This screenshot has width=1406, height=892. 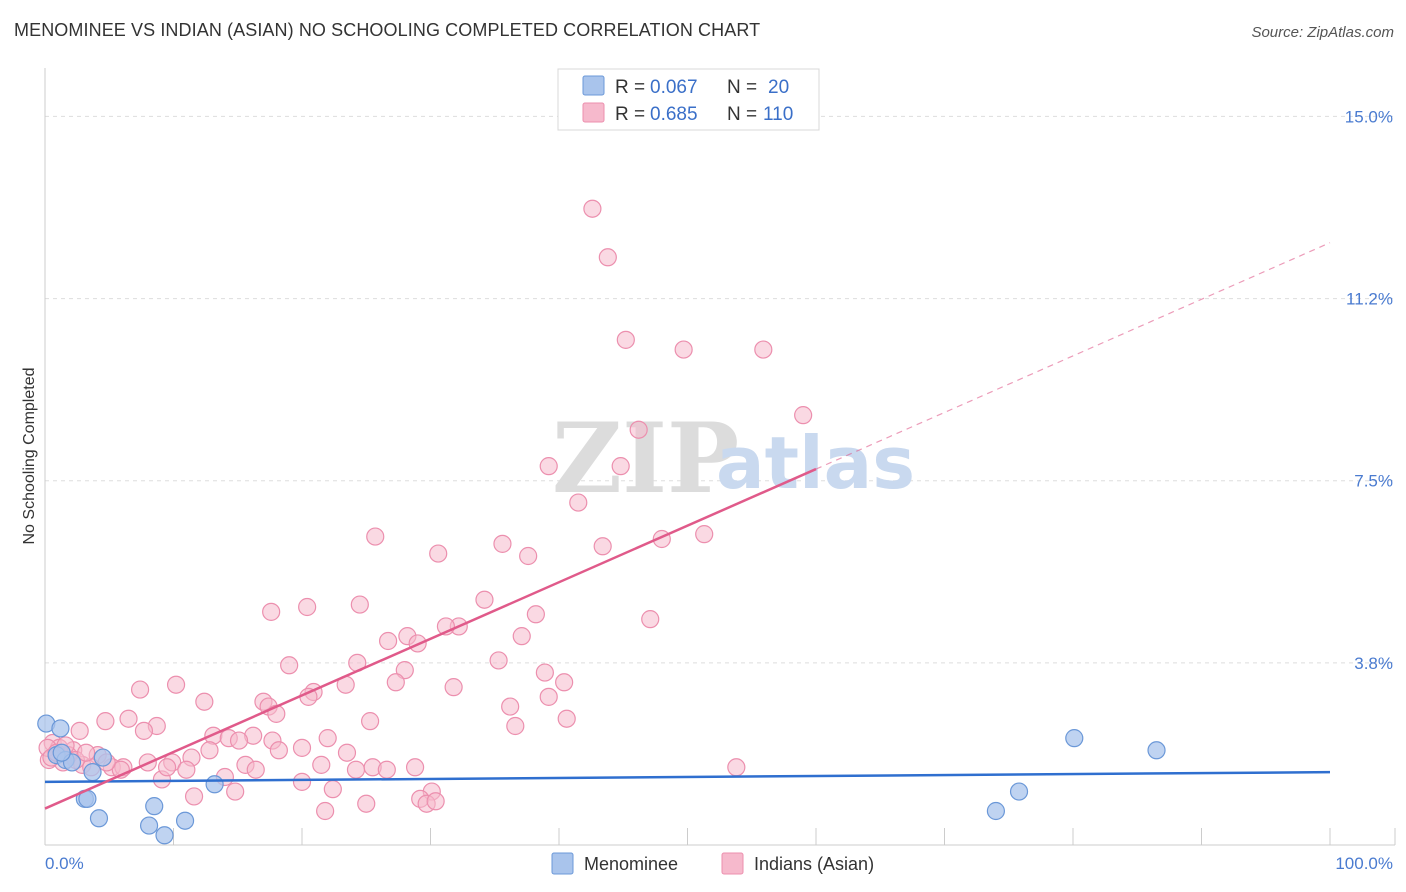 I want to click on regression-extension-indians-asian, so click(x=1073, y=356).